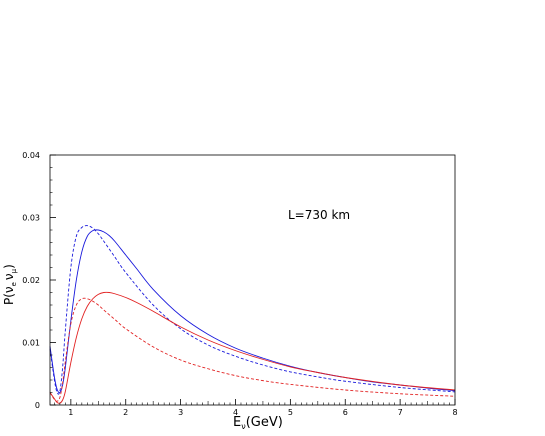 The image size is (545, 436). I want to click on x-tick-label: 3, so click(180, 412).